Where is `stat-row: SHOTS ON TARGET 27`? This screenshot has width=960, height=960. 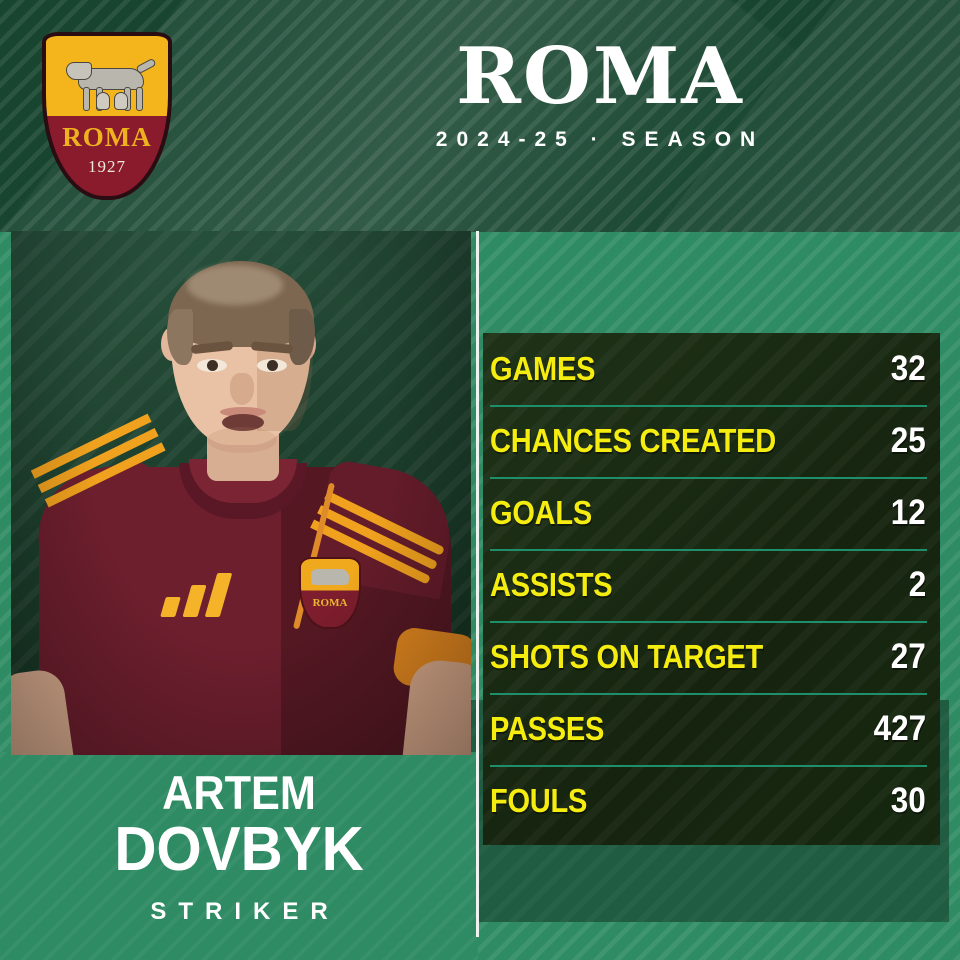 stat-row: SHOTS ON TARGET 27 is located at coordinates (711, 657).